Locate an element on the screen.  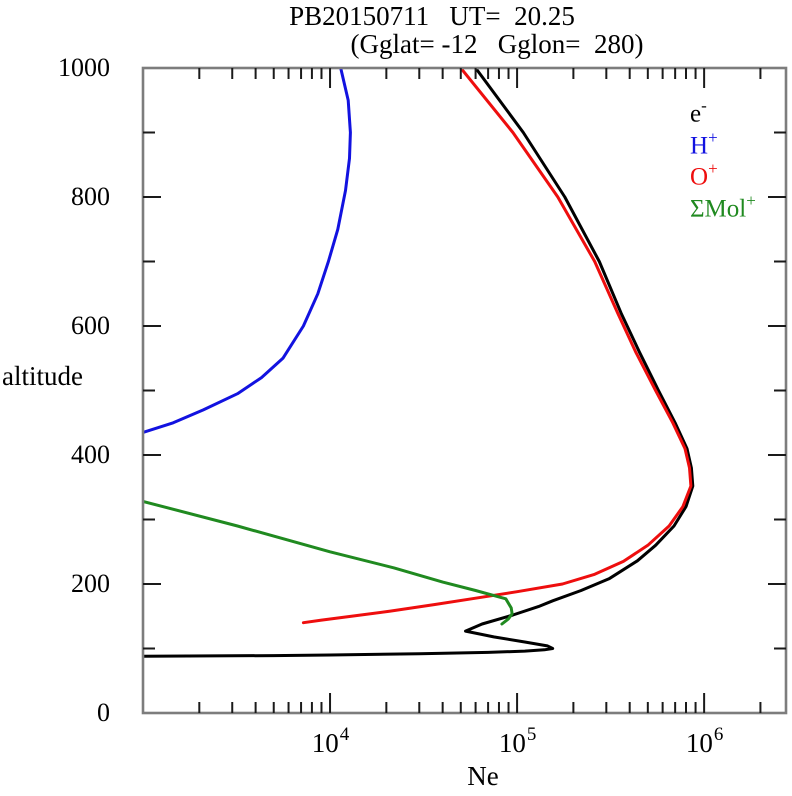
series-SMol-curve is located at coordinates (328, 562).